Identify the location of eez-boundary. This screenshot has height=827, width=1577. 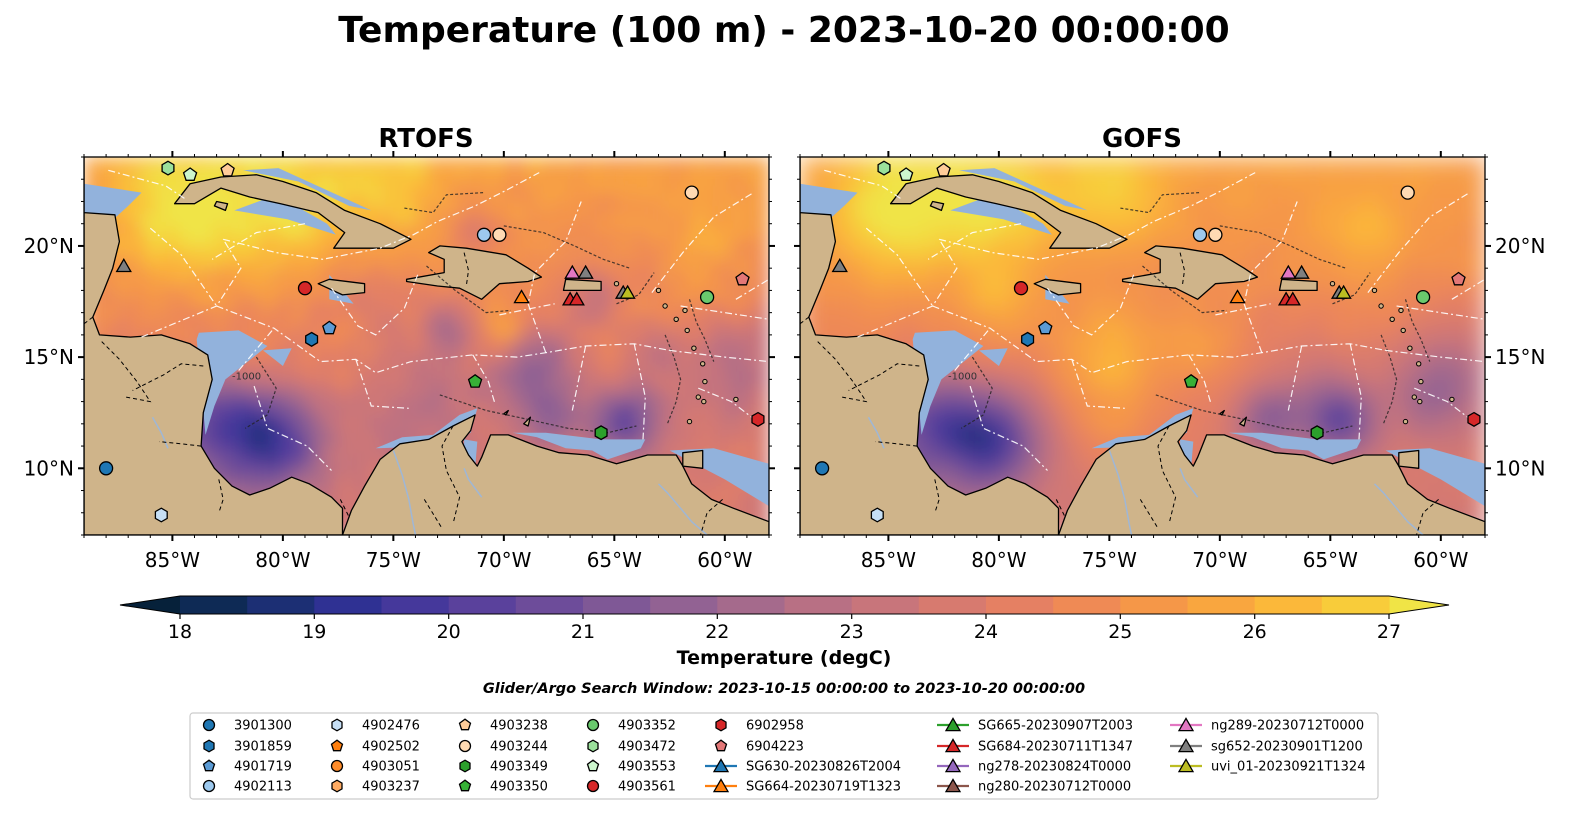
(292, 428).